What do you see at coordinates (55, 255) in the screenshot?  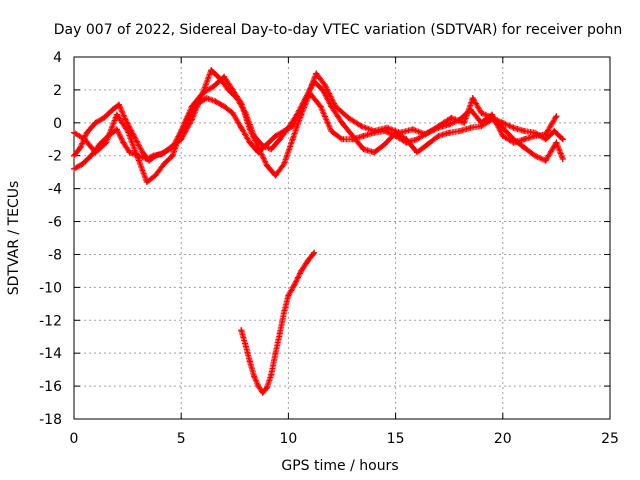 I see `y-tick-label: -8` at bounding box center [55, 255].